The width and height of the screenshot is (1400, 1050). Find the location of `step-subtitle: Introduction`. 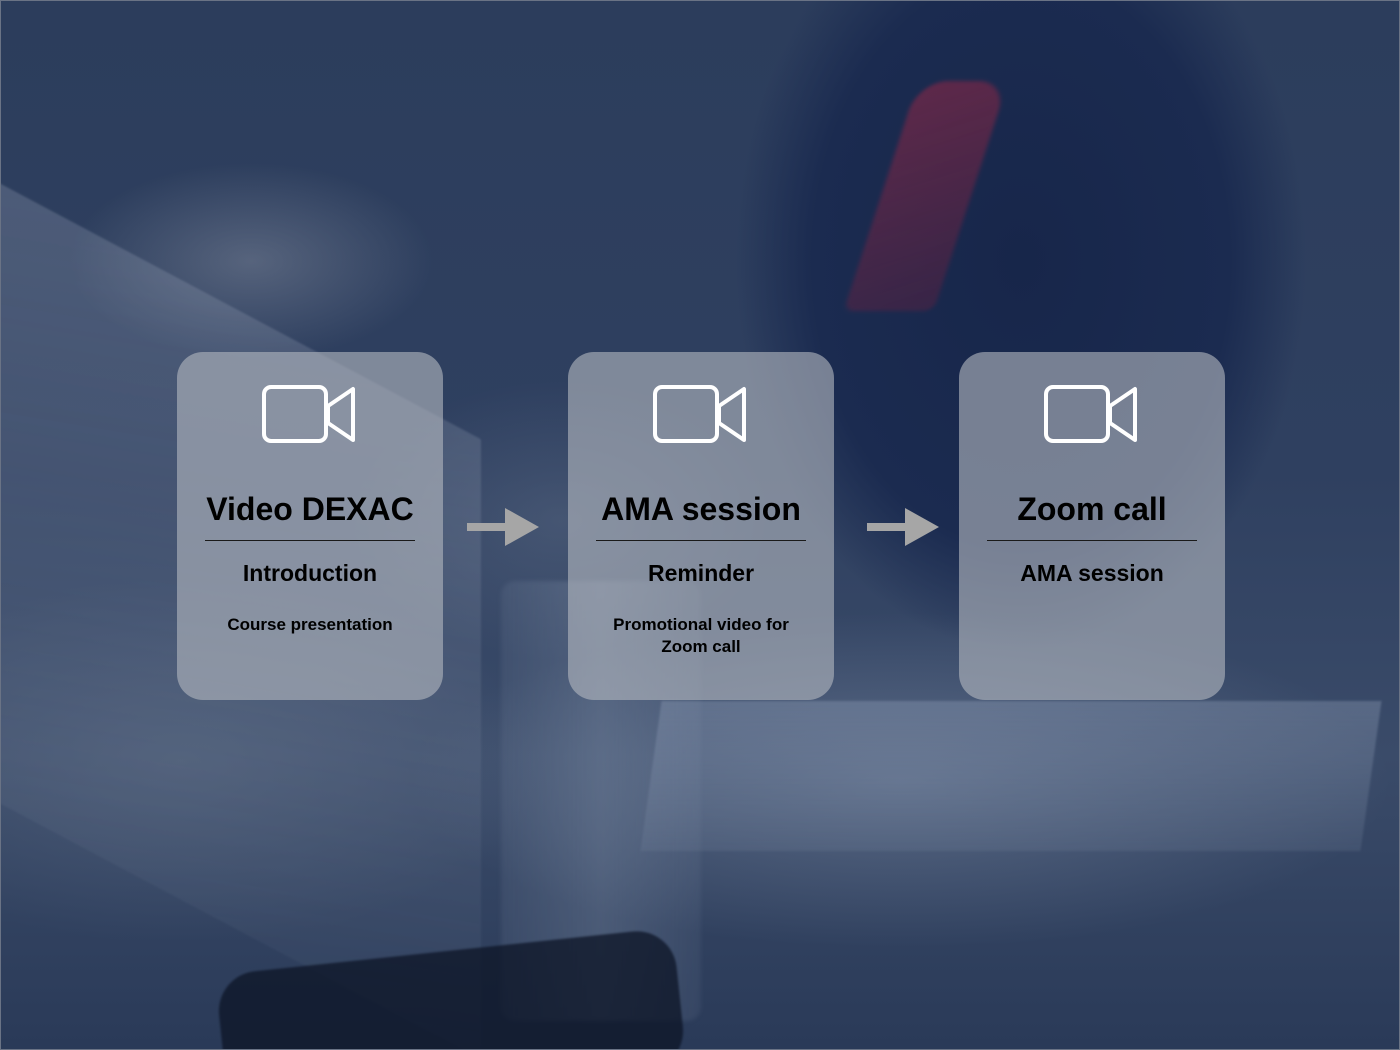

step-subtitle: Introduction is located at coordinates (310, 573).